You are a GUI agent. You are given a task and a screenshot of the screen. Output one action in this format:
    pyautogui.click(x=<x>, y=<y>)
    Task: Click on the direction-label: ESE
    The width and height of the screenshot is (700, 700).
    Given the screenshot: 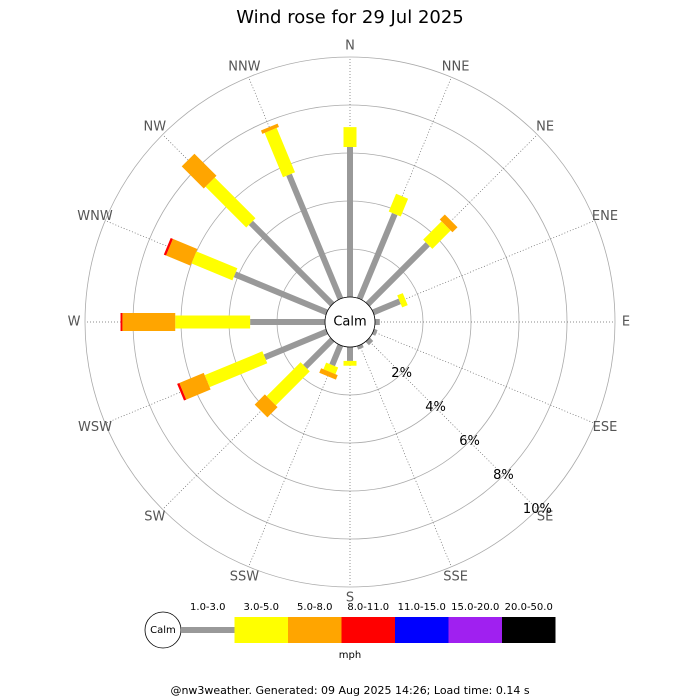 What is the action you would take?
    pyautogui.click(x=605, y=427)
    